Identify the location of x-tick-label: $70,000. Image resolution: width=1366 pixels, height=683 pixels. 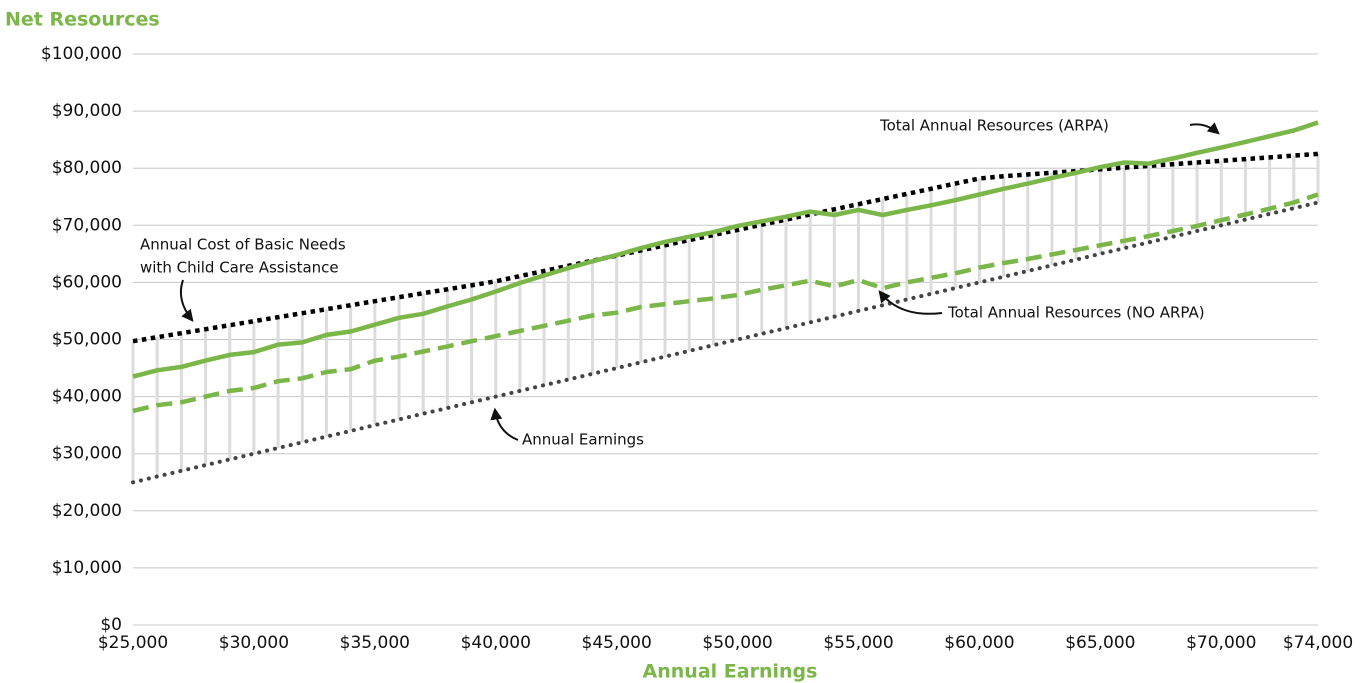
(1221, 643).